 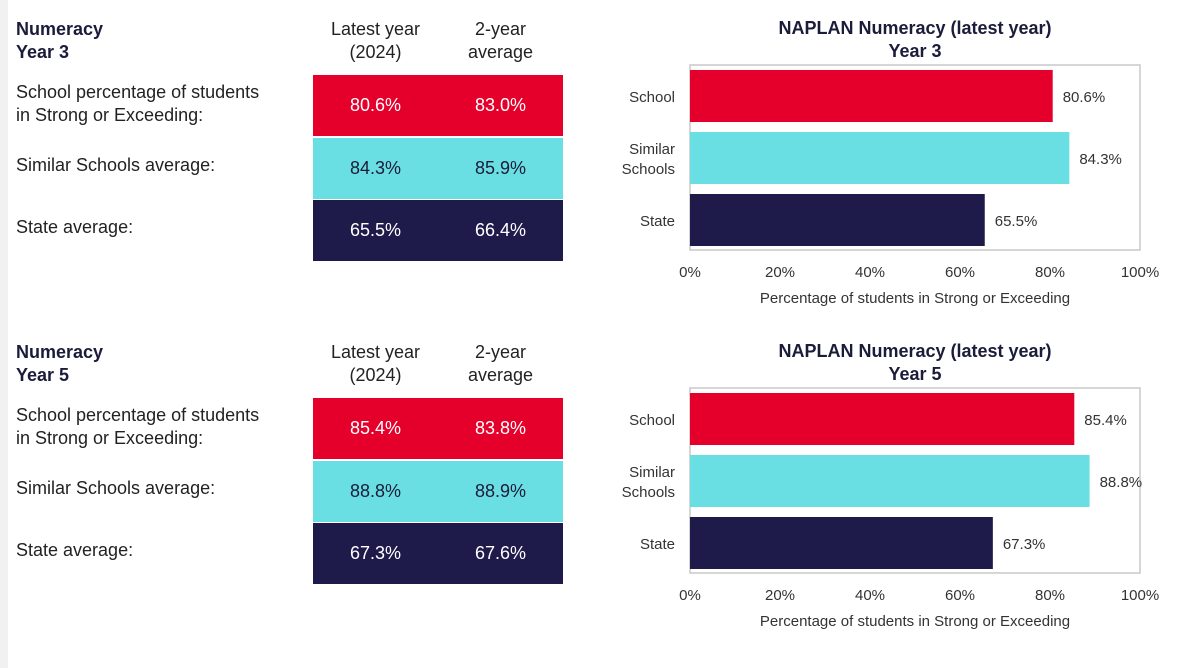 What do you see at coordinates (500, 491) in the screenshot?
I see `cell-average: 88.9%` at bounding box center [500, 491].